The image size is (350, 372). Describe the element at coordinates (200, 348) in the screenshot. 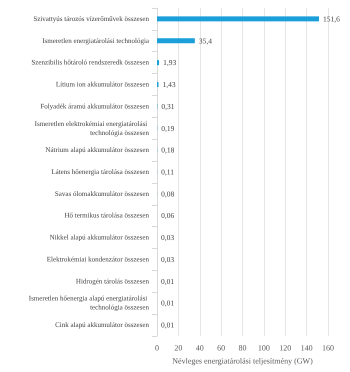

I see `x-tick-label: 40` at that location.